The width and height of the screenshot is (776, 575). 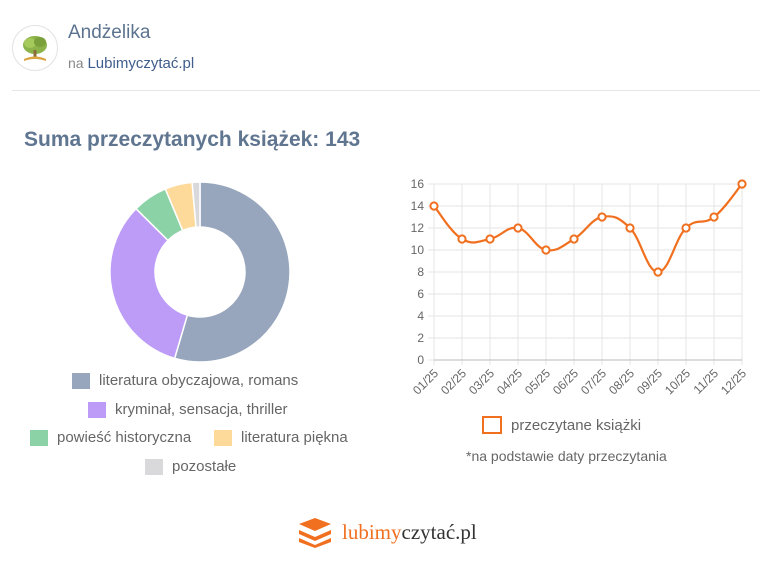 What do you see at coordinates (420, 272) in the screenshot?
I see `y-tick-label: 8` at bounding box center [420, 272].